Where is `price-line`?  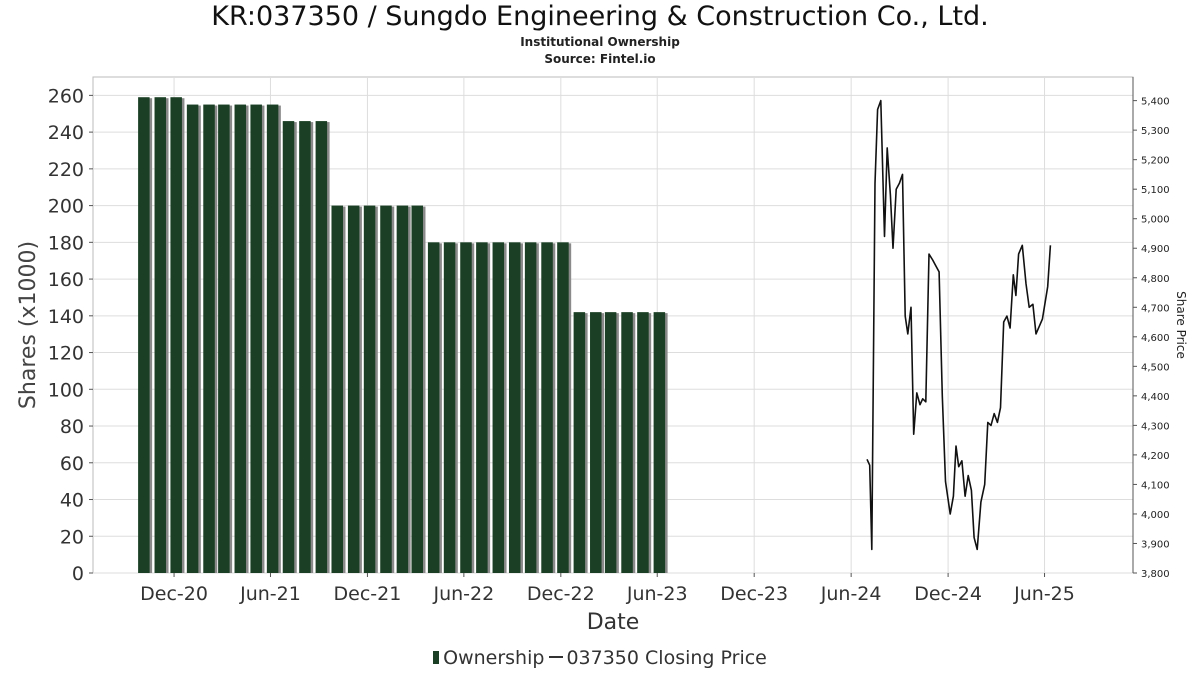 price-line is located at coordinates (959, 325).